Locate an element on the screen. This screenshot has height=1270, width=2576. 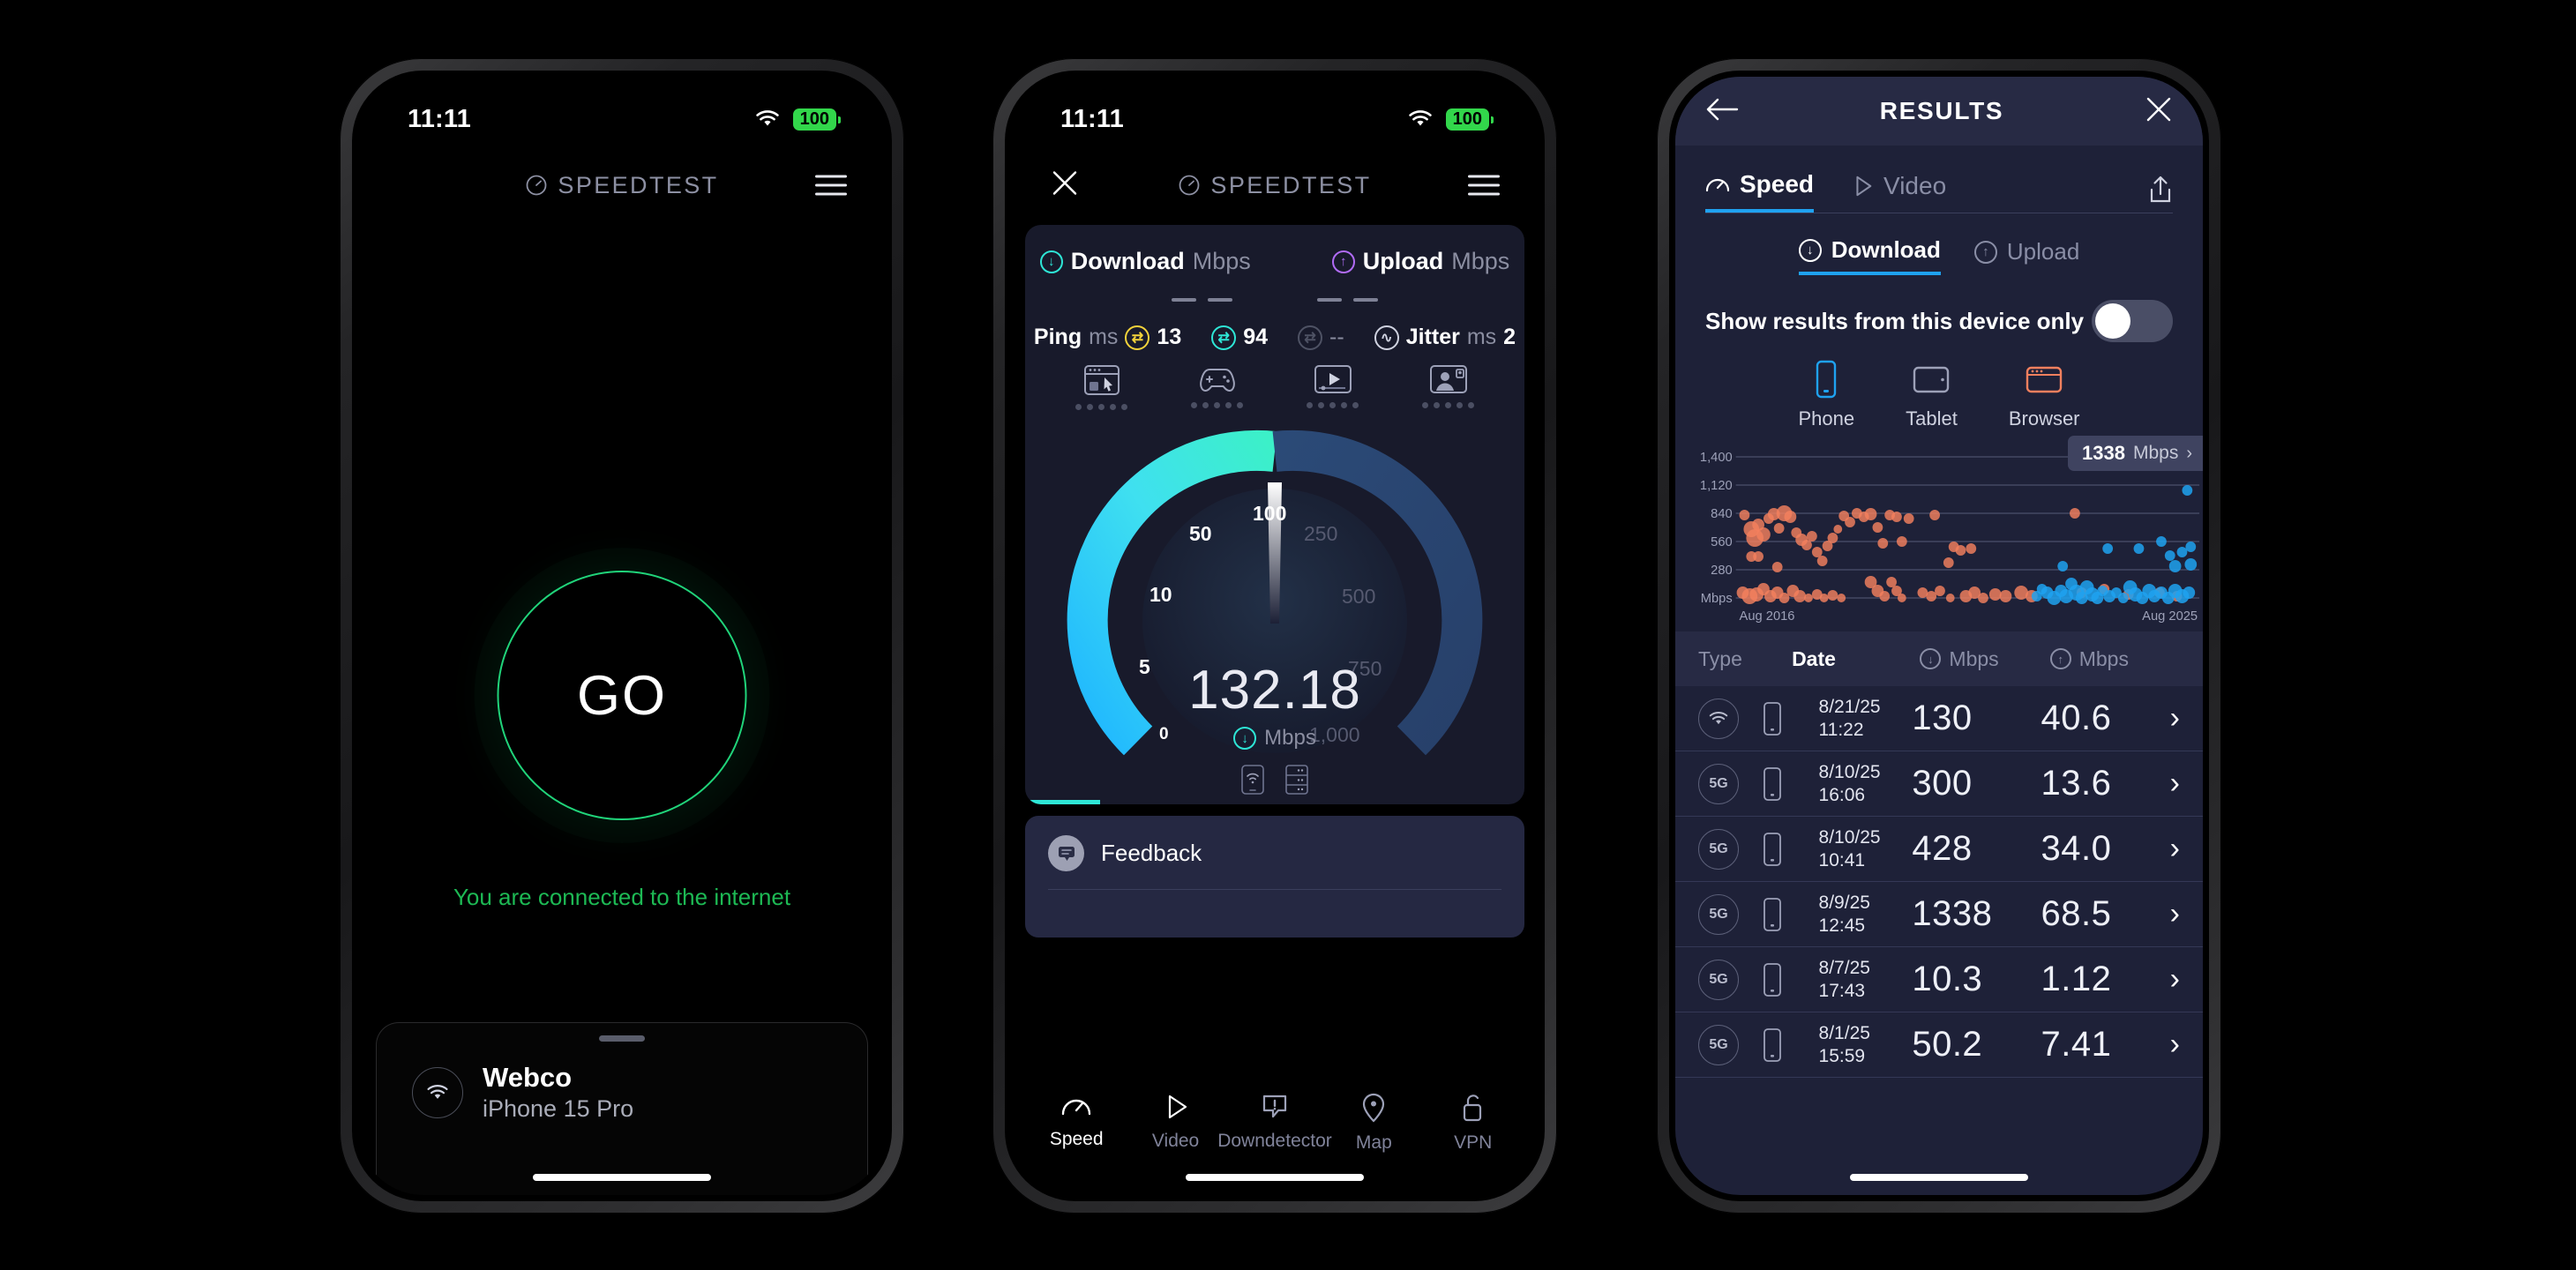
alert-icon is located at coordinates (1274, 1106).